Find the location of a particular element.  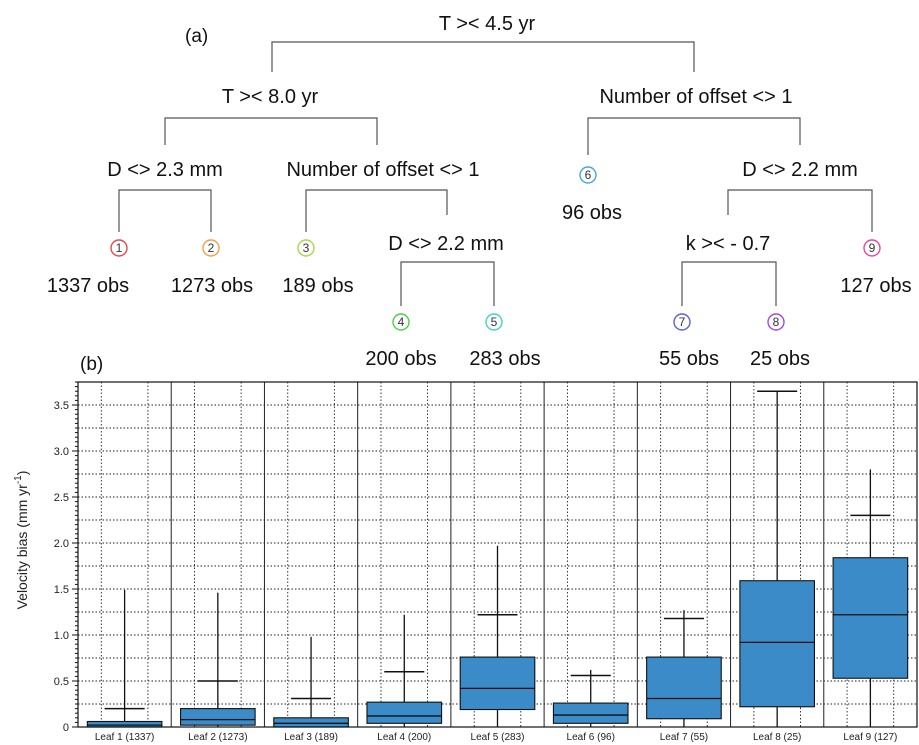

y-tick-label: 3.5 is located at coordinates (61, 406).